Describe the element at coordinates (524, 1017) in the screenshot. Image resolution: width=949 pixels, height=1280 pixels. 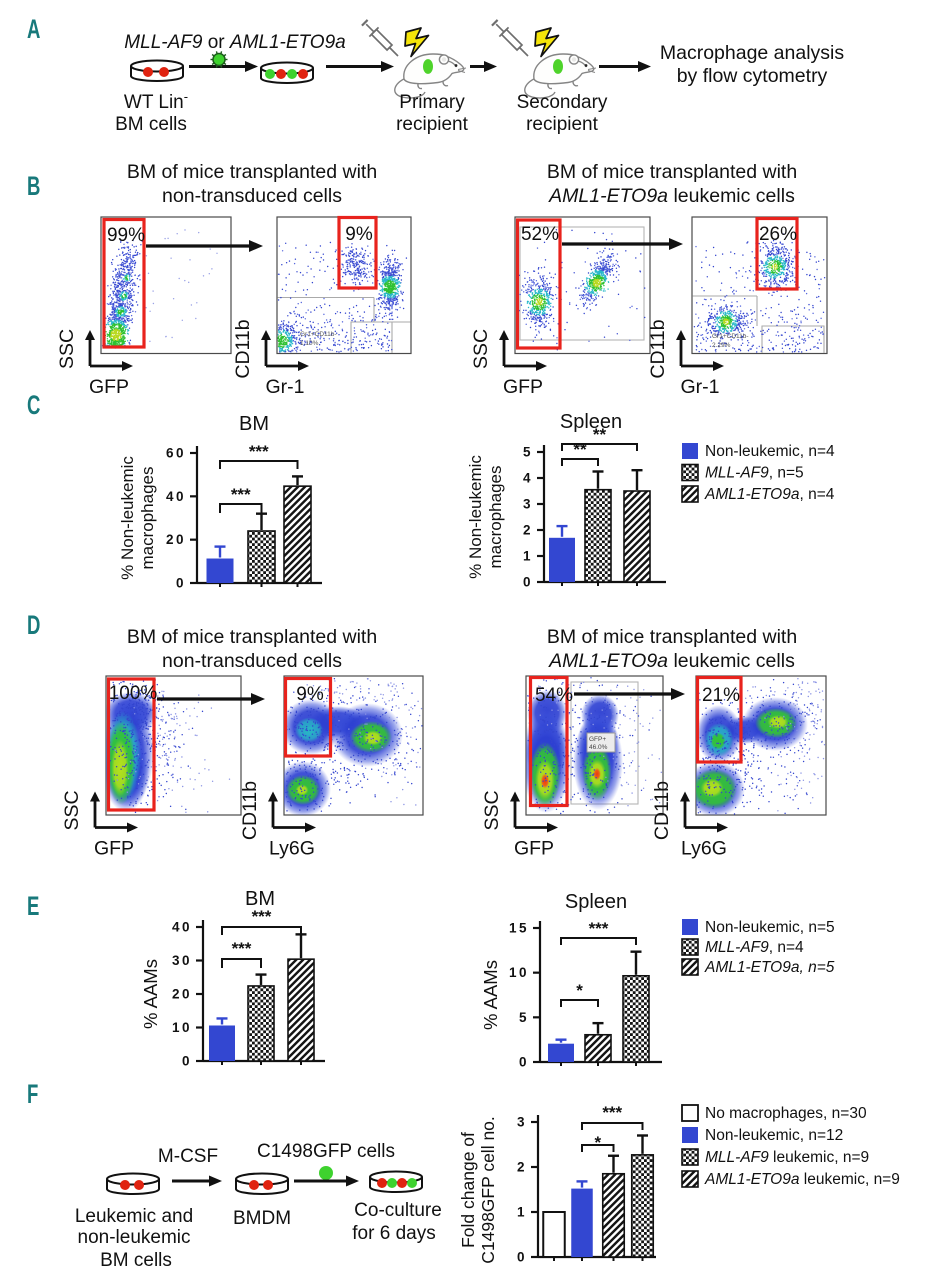
I see `svg-text: 5` at that location.